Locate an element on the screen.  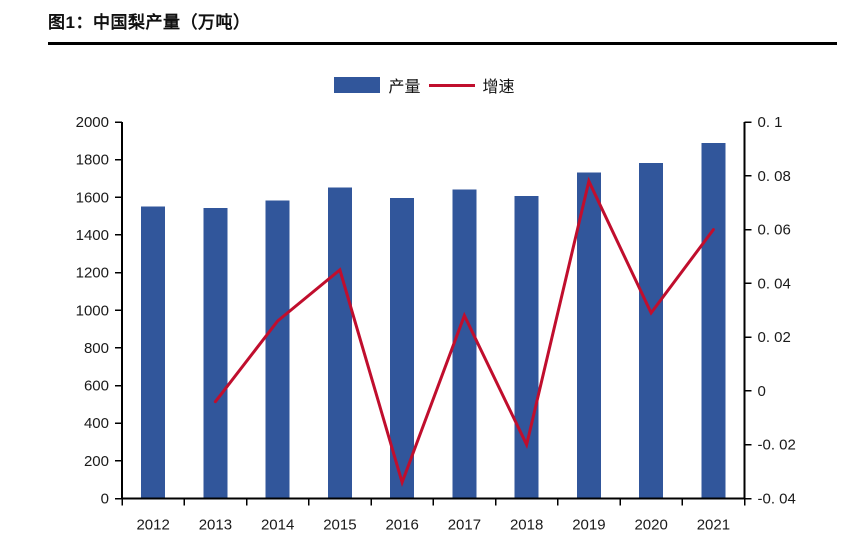
chart-legend: 产量 增速 is located at coordinates (424, 85).